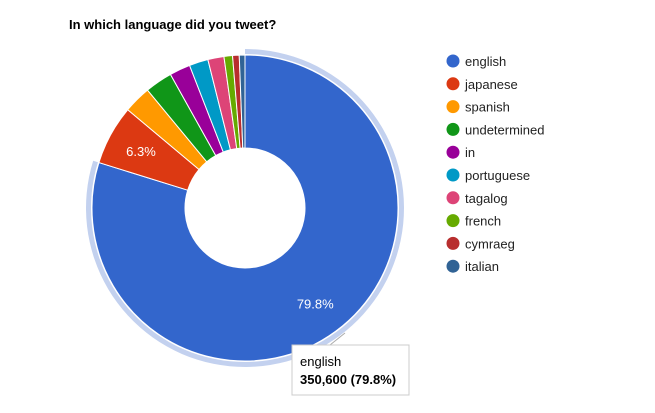  I want to click on legend-swatch-in, so click(453, 152).